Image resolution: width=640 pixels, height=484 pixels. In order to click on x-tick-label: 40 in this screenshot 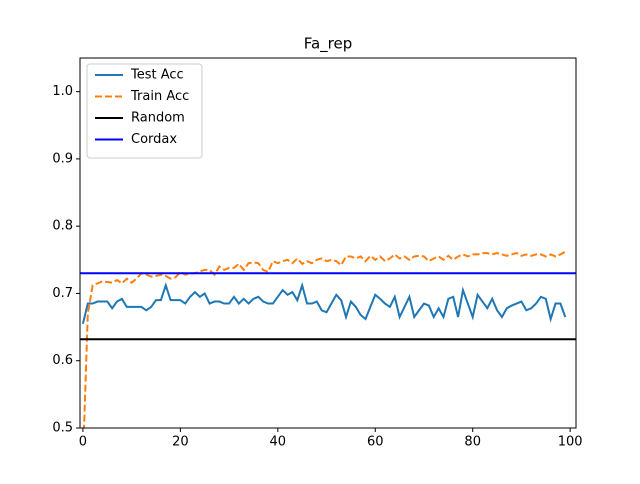, I will do `click(278, 442)`.